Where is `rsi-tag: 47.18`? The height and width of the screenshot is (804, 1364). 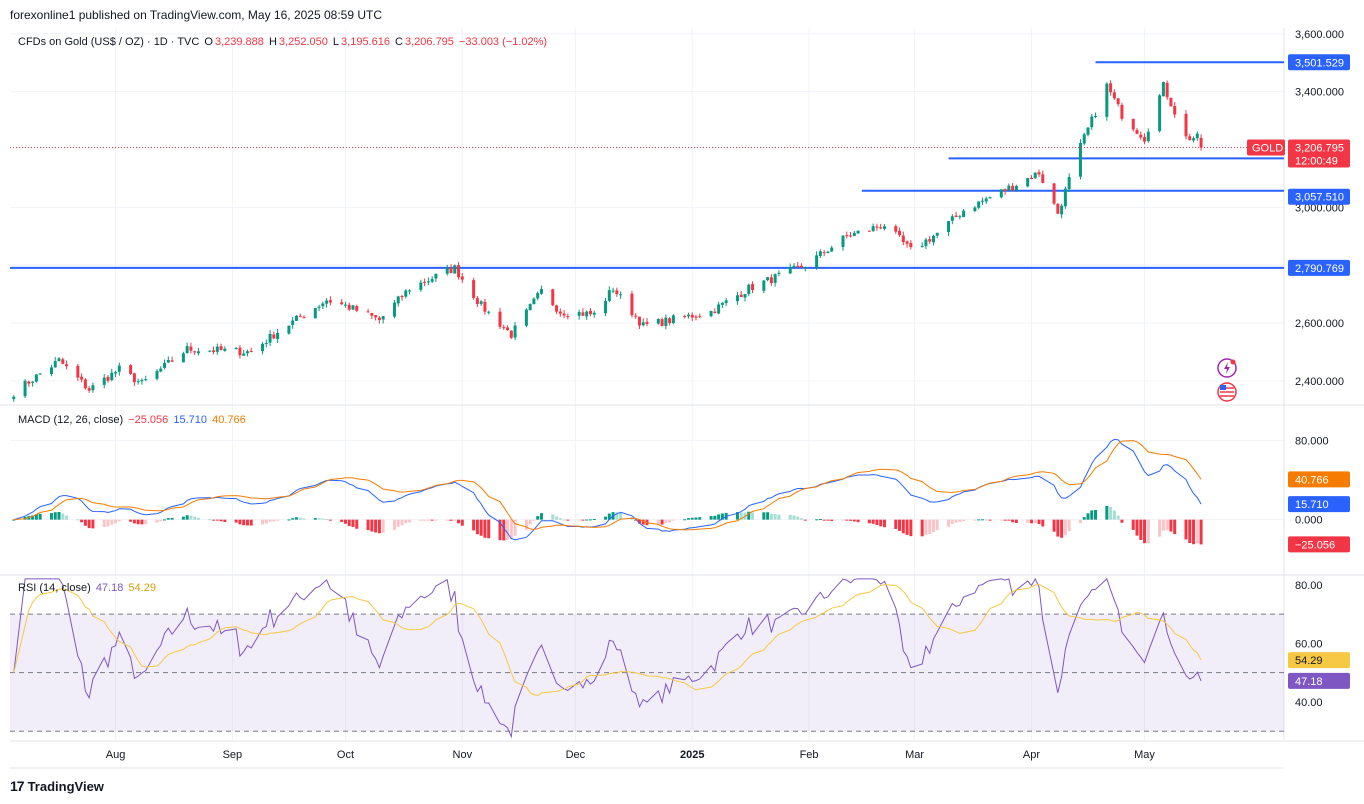 rsi-tag: 47.18 is located at coordinates (1309, 682).